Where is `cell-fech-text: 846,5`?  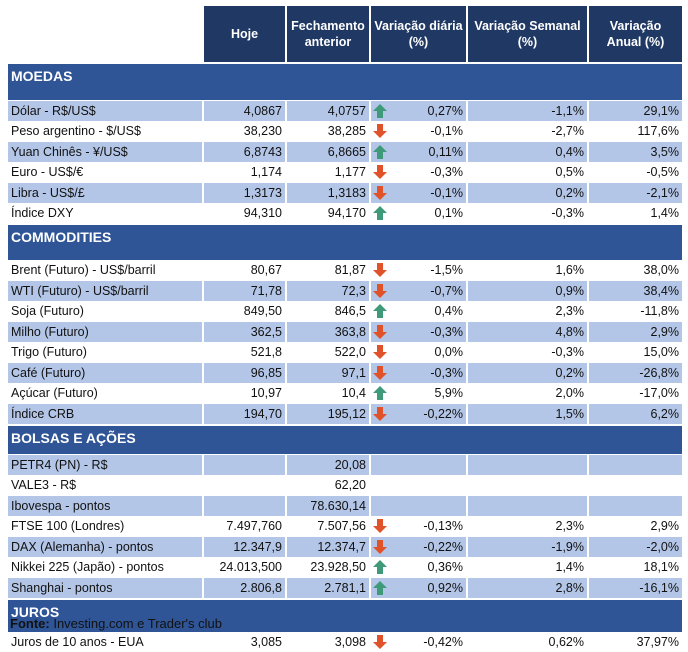 cell-fech-text: 846,5 is located at coordinates (350, 311).